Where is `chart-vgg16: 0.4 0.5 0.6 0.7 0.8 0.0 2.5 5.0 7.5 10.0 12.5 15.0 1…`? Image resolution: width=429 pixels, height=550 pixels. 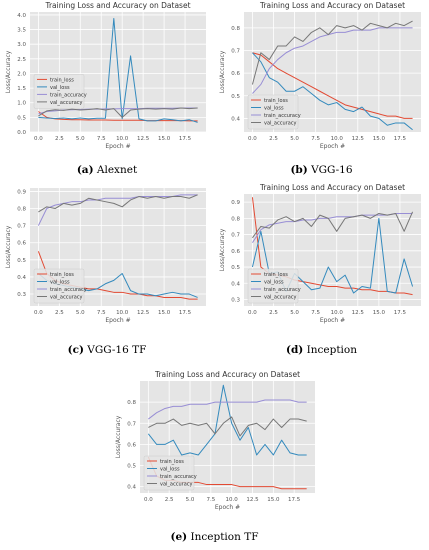
chart-vgg16: 0.4 0.5 0.6 0.7 0.8 0.0 2.5 5.0 7.5 10.0 12.5 15.0 1… is located at coordinates (320, 75).